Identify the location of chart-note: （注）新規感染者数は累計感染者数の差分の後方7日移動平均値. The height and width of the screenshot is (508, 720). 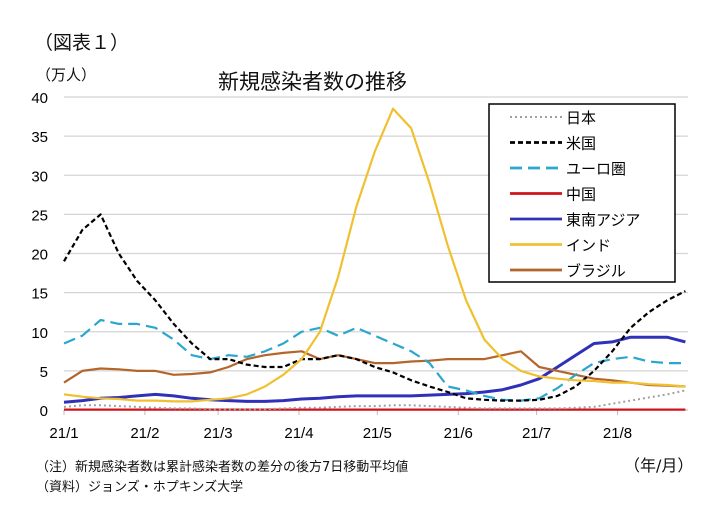
(222, 467).